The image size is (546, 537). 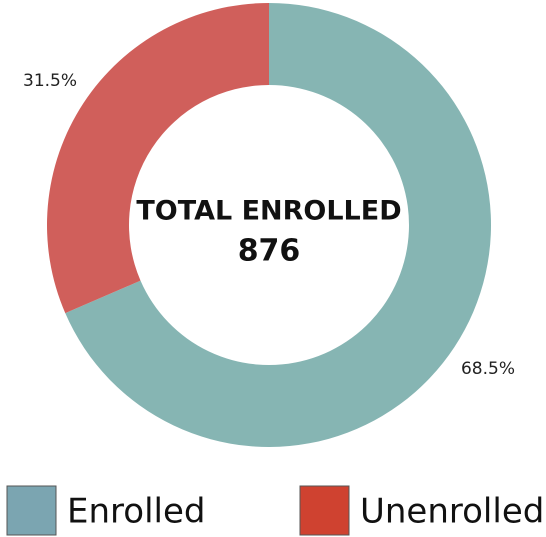 What do you see at coordinates (452, 512) in the screenshot?
I see `legend-label: Unenrolled` at bounding box center [452, 512].